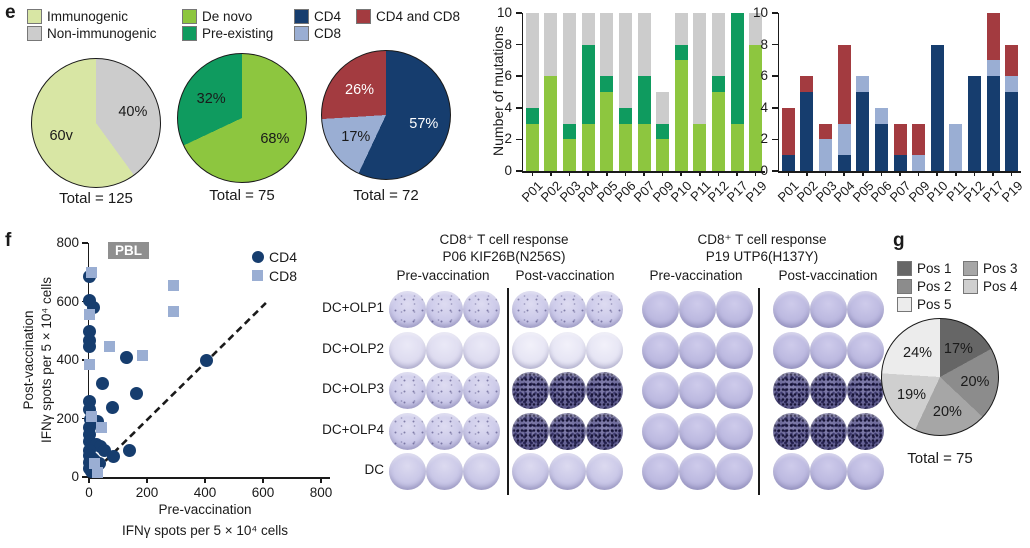  I want to click on pie-tcell: 57% 17% 26%, so click(386, 115).